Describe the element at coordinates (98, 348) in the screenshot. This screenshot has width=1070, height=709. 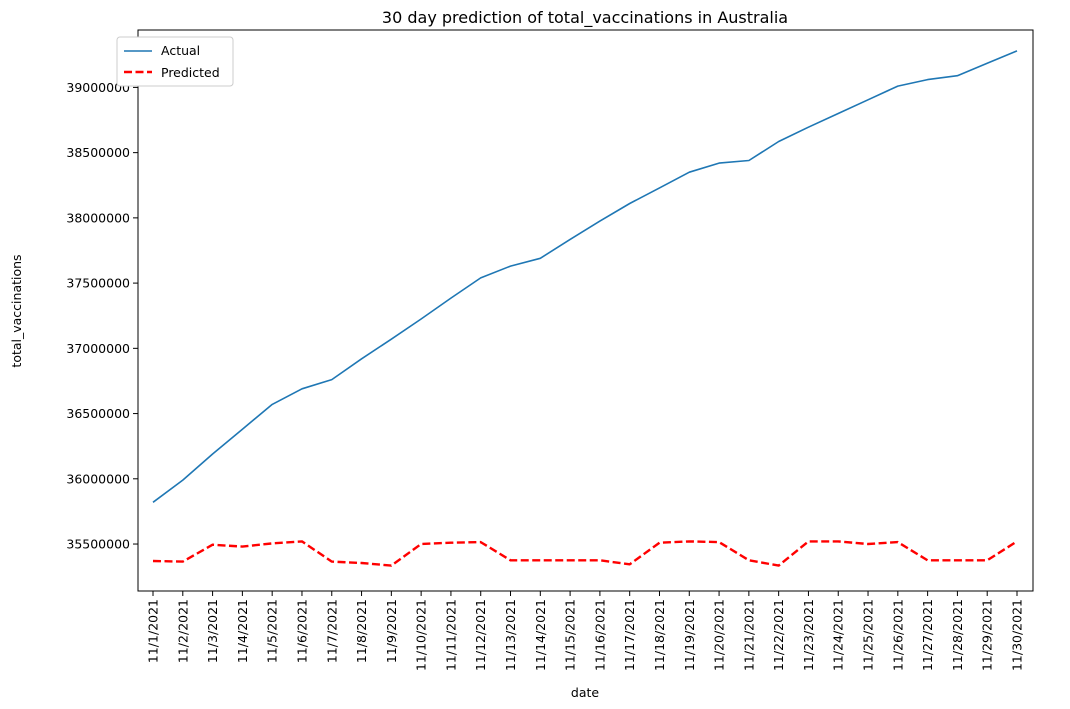
I see `y-tick-label: 37000000` at that location.